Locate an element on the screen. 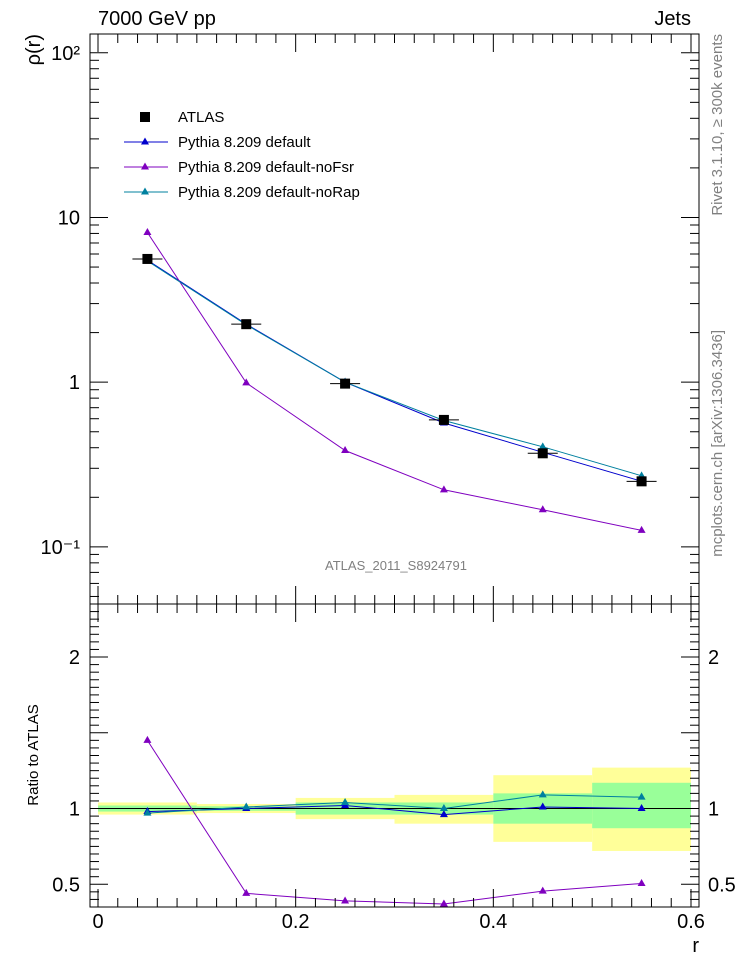 Image resolution: width=746 pixels, height=972 pixels. y-tick-label-top: 10² is located at coordinates (65, 54).